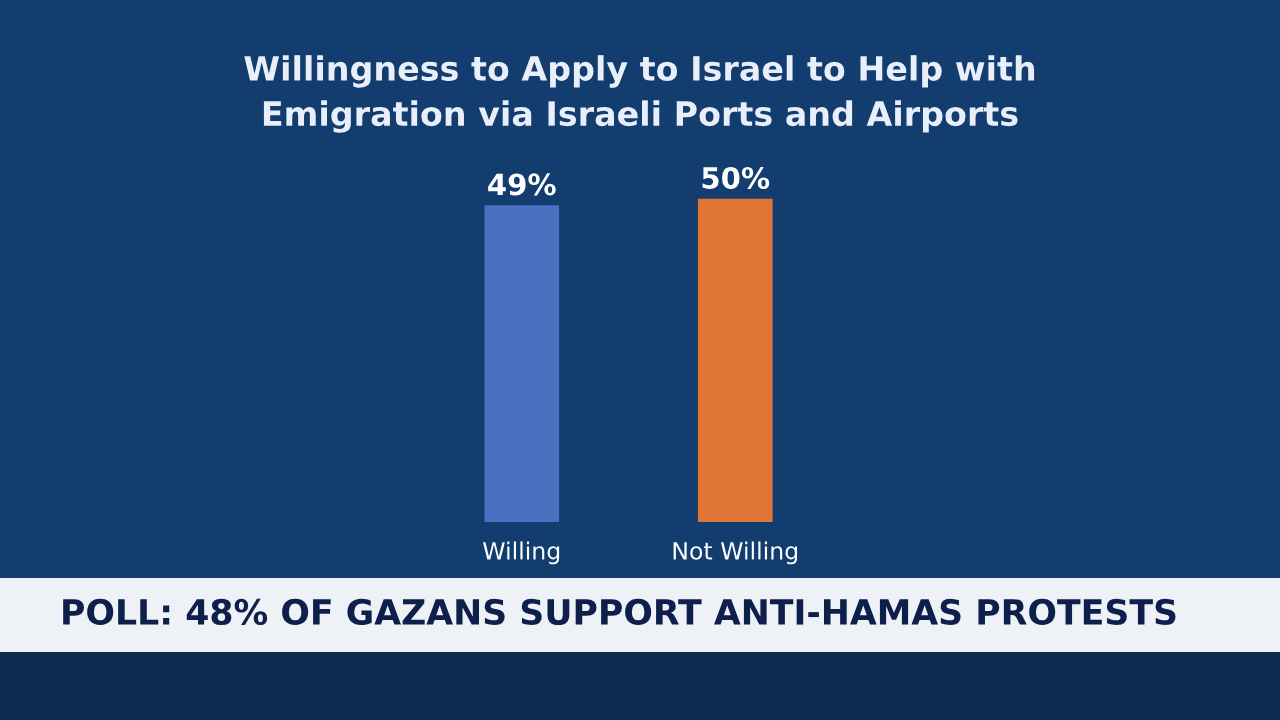 This screenshot has width=1280, height=720. What do you see at coordinates (619, 612) in the screenshot?
I see `text: POLL: 48% OF GAZANS SUPPORT ANTI-HAMAS PROTESTS` at bounding box center [619, 612].